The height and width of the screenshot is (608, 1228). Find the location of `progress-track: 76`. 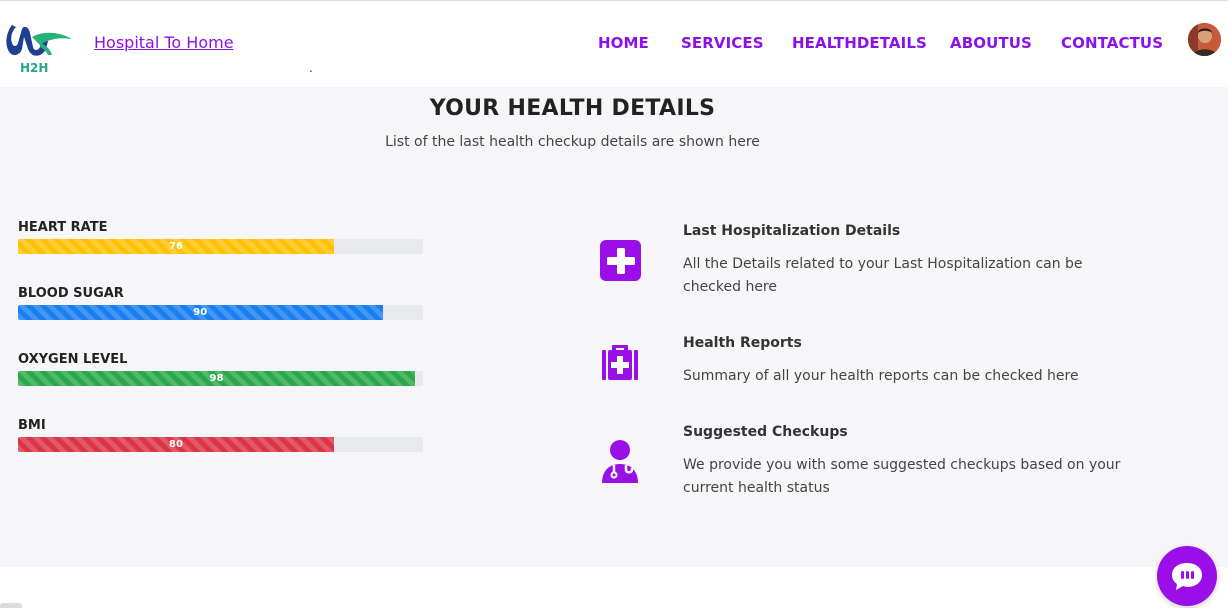

progress-track: 76 is located at coordinates (220, 246).